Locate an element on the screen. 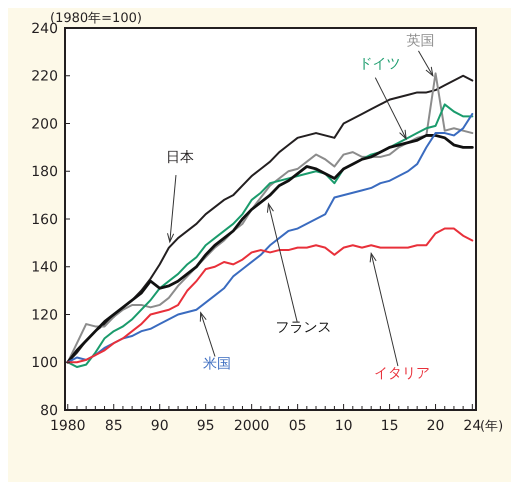 Image resolution: width=511 pixels, height=482 pixels. text: イタリア is located at coordinates (402, 374).